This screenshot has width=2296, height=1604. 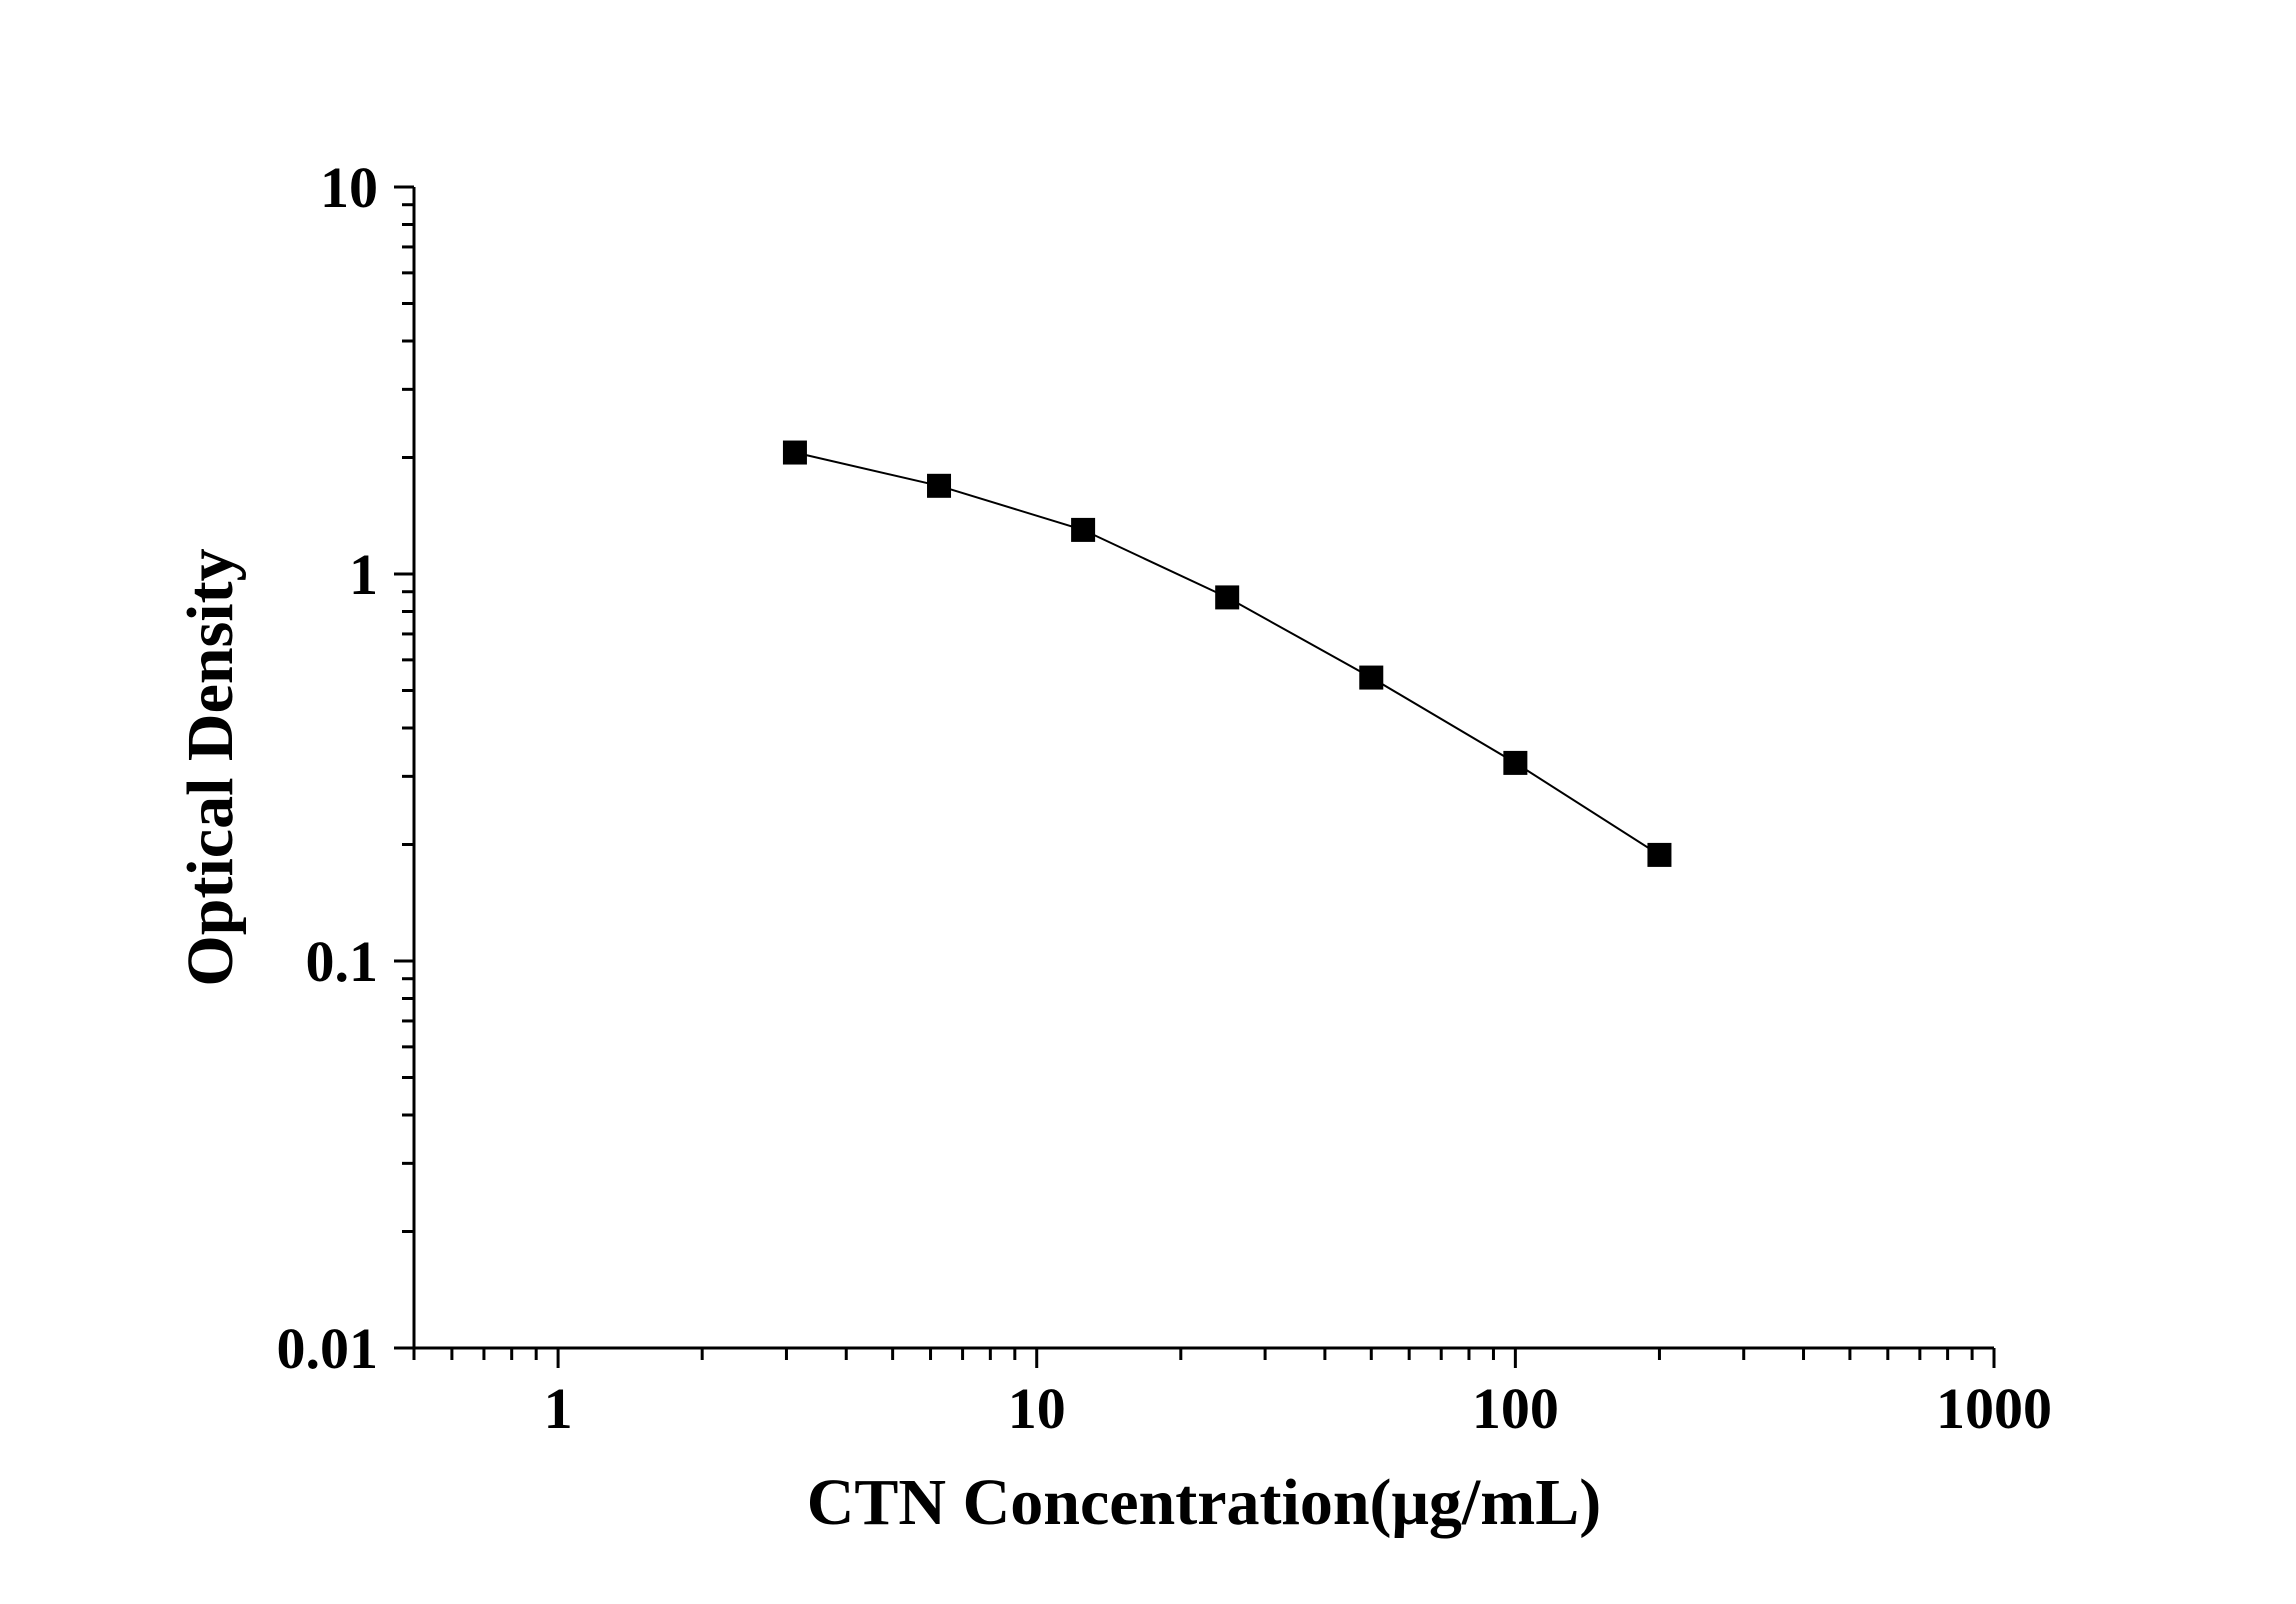 What do you see at coordinates (210, 767) in the screenshot?
I see `y-axis-title: Optical Density` at bounding box center [210, 767].